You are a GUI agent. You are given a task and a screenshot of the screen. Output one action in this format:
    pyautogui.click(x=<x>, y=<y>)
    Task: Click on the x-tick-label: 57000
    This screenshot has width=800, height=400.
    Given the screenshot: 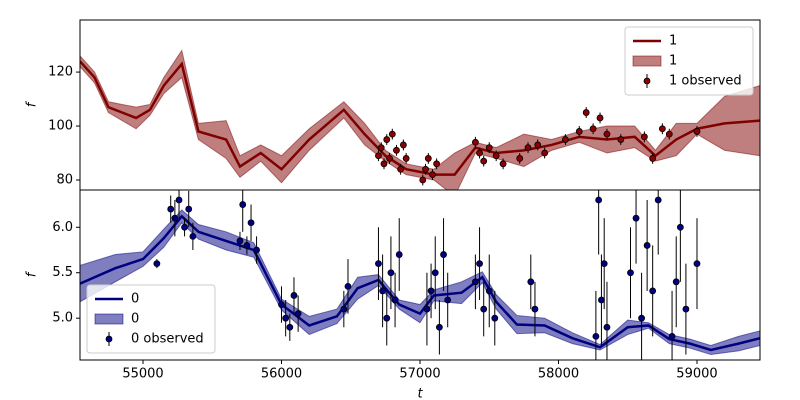 What is the action you would take?
    pyautogui.click(x=419, y=374)
    